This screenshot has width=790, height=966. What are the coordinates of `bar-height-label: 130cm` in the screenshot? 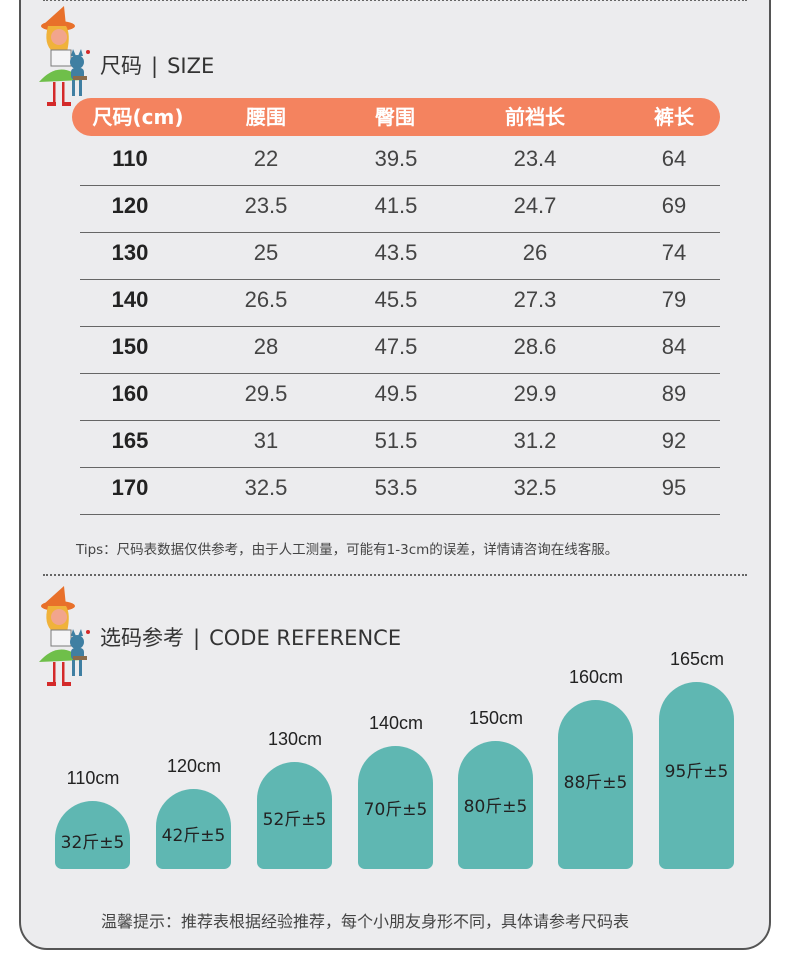 It's located at (295, 739).